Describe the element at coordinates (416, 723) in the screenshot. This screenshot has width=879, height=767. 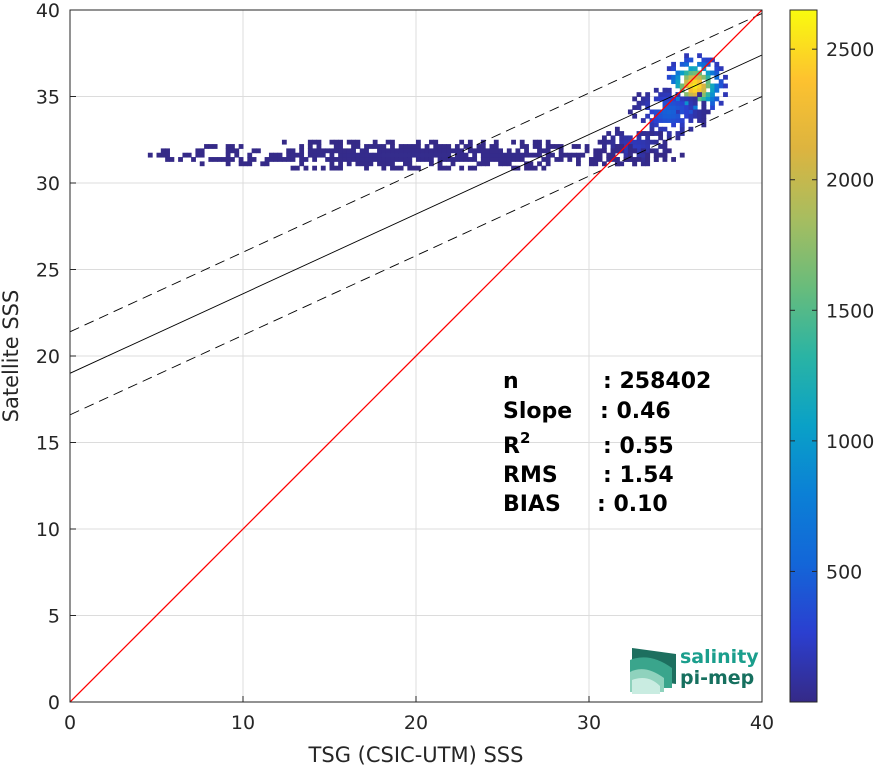
I see `x-tick-label: 20` at that location.